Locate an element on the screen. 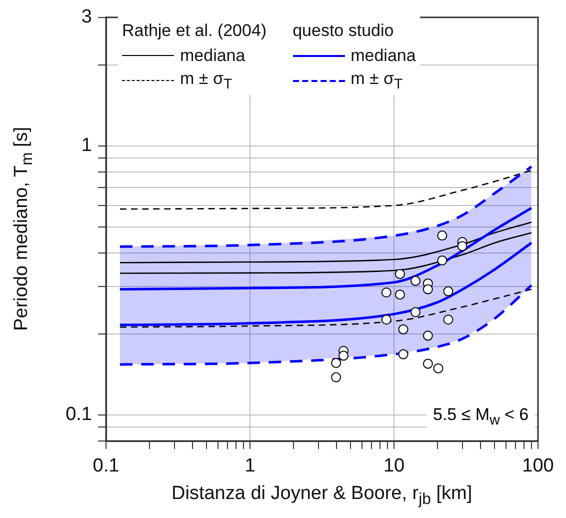  annotation: Rathje et al. (2004) is located at coordinates (194, 31).